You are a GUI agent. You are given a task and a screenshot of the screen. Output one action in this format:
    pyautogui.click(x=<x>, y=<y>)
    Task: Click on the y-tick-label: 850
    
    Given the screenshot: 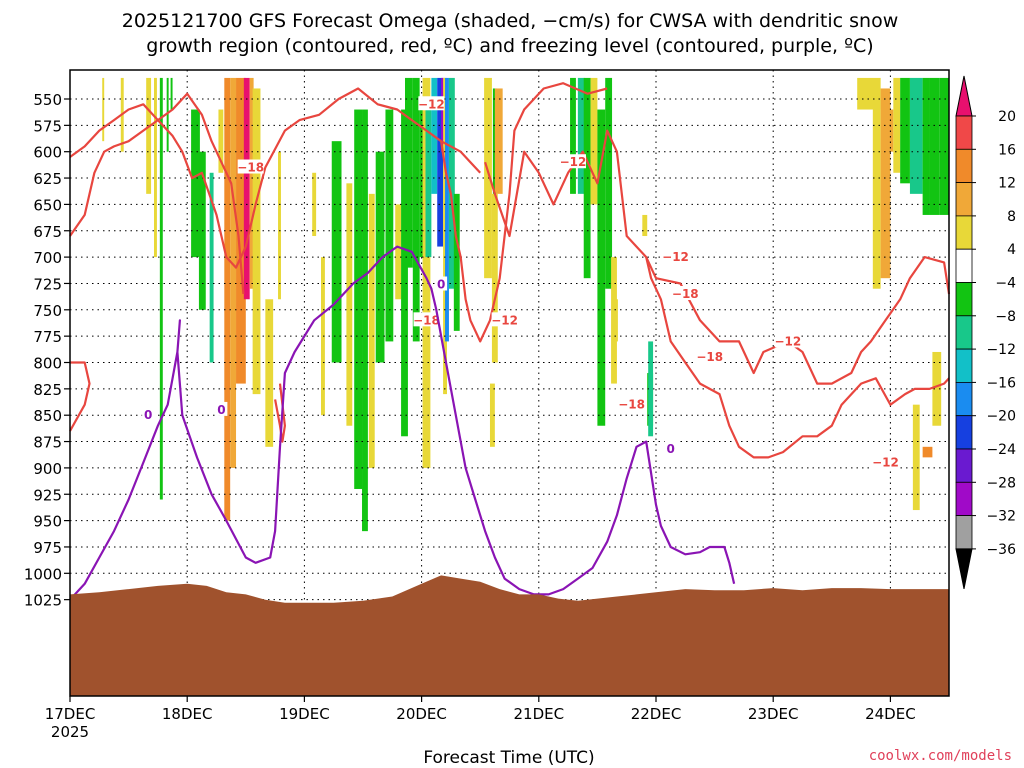 What is the action you would take?
    pyautogui.click(x=47, y=416)
    